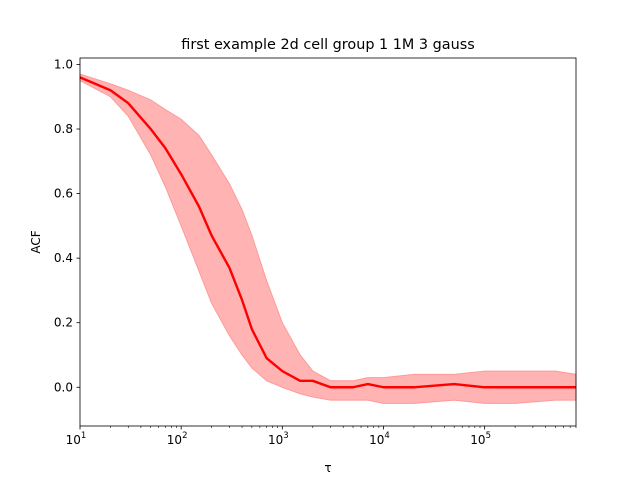 The width and height of the screenshot is (640, 480). What do you see at coordinates (327, 468) in the screenshot?
I see `x-axis-label: τ` at bounding box center [327, 468].